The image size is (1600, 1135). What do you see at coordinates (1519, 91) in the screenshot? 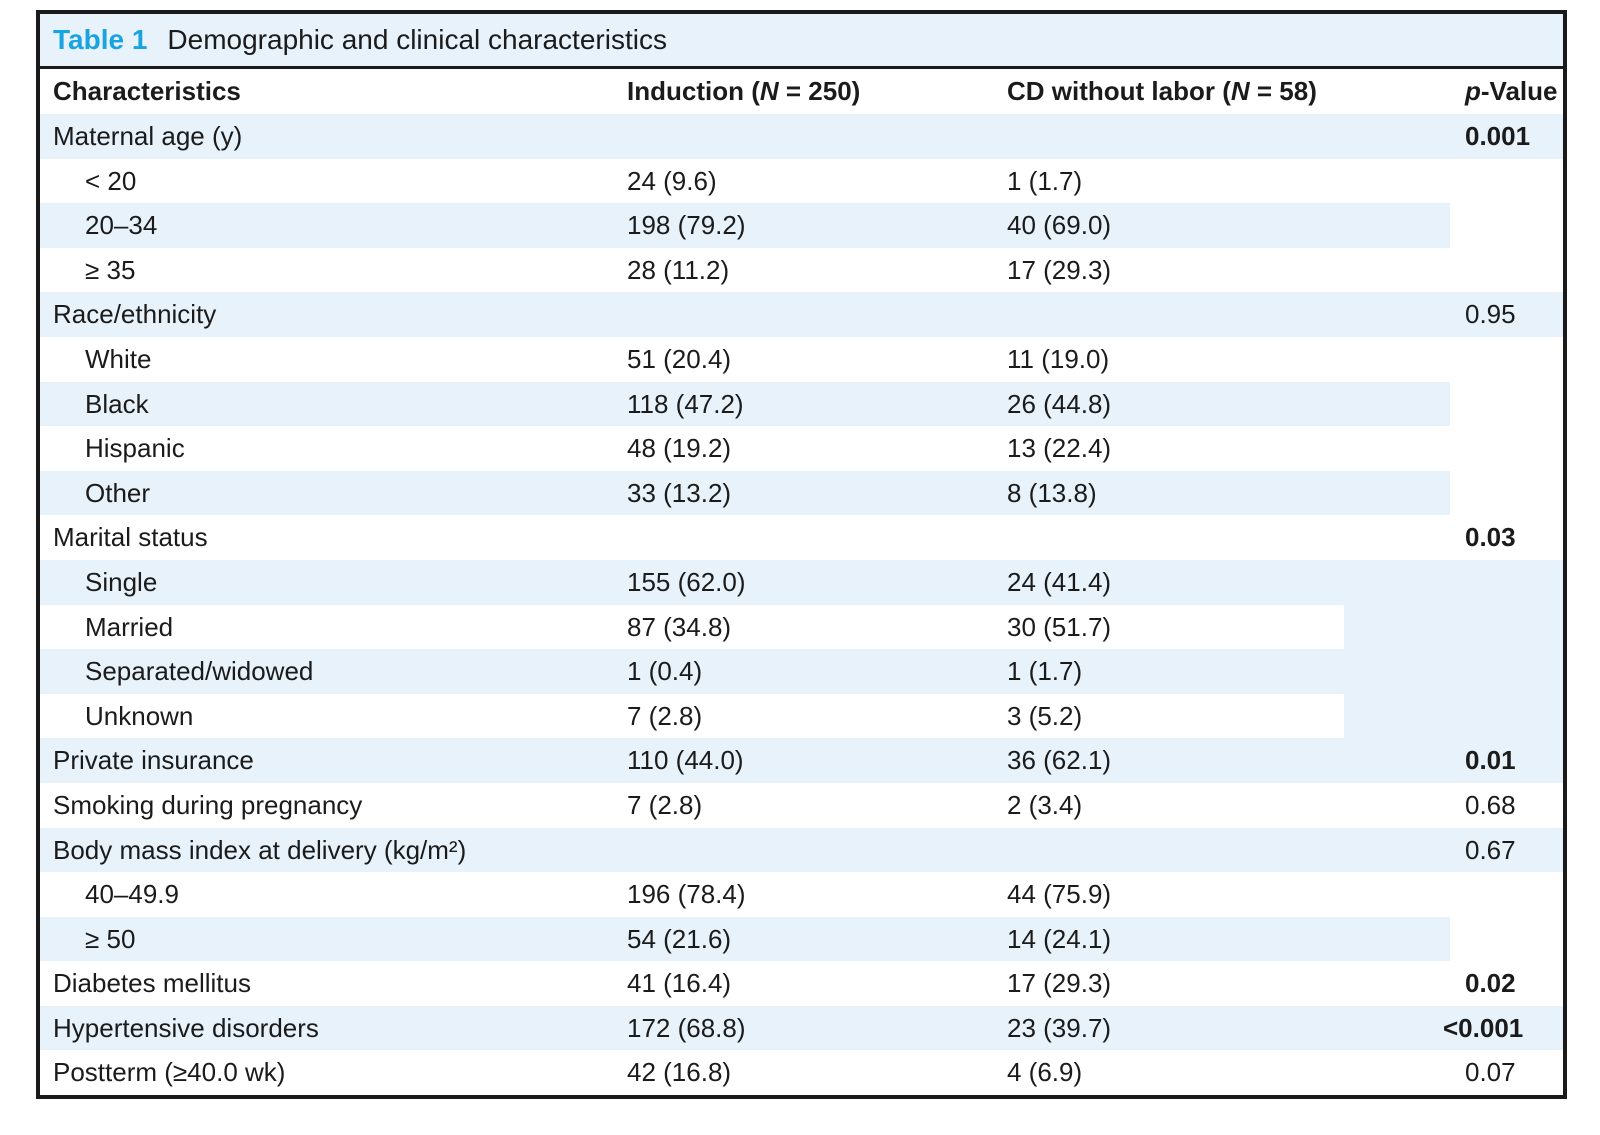
I see `col-header-p-rest: -Value` at bounding box center [1519, 91].